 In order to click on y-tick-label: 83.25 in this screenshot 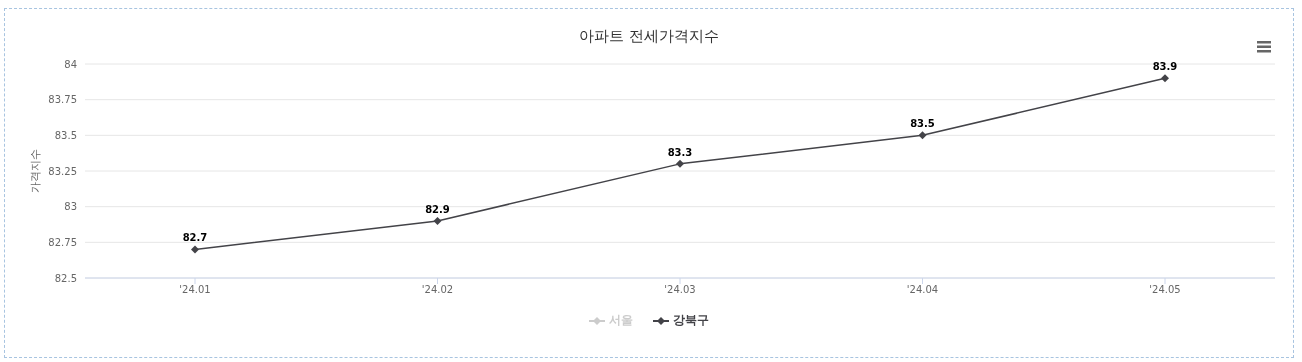, I will do `click(62, 171)`.